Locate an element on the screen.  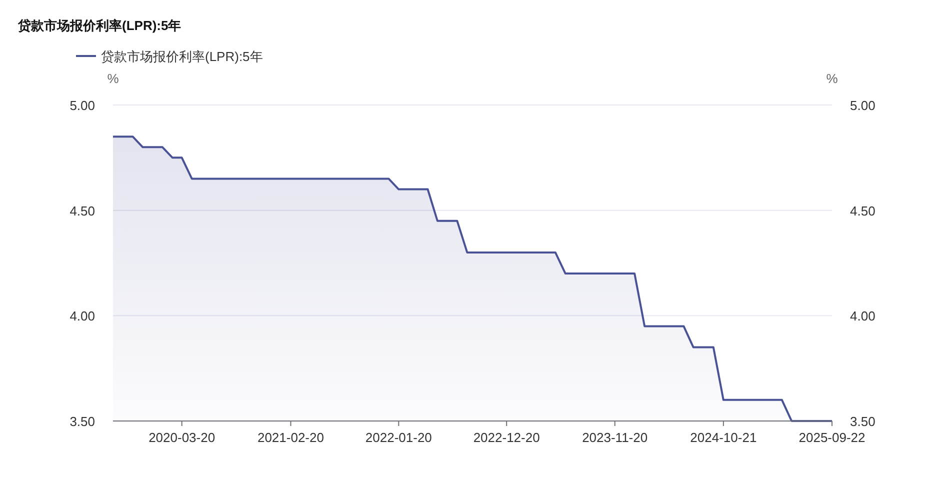
y-tick-label: 5.00 is located at coordinates (82, 105).